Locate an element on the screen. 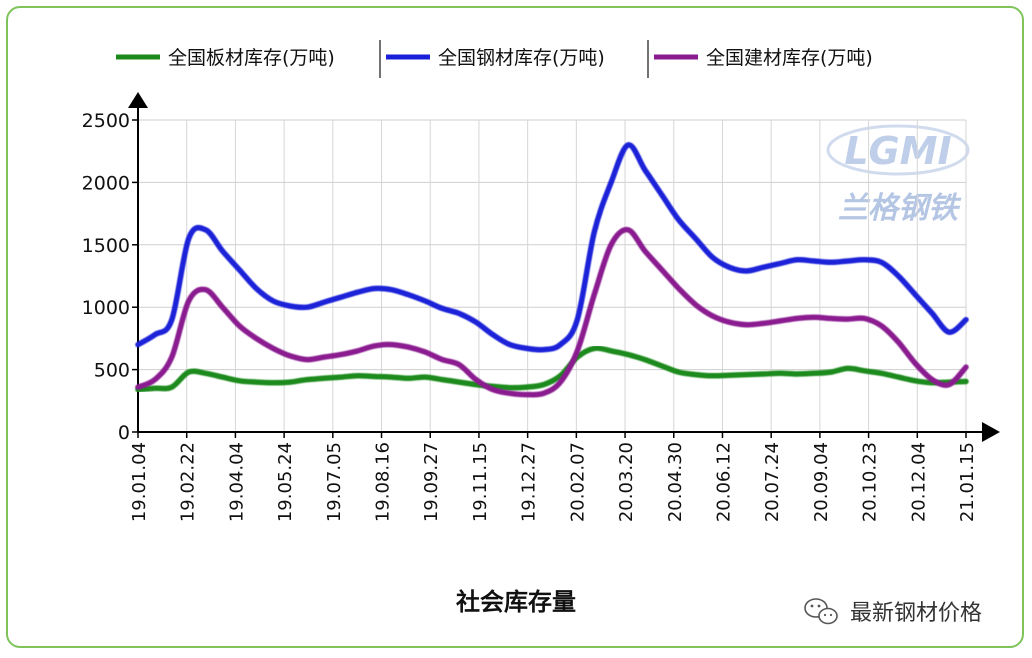  x-tick-label: 20.02.07 is located at coordinates (577, 482).